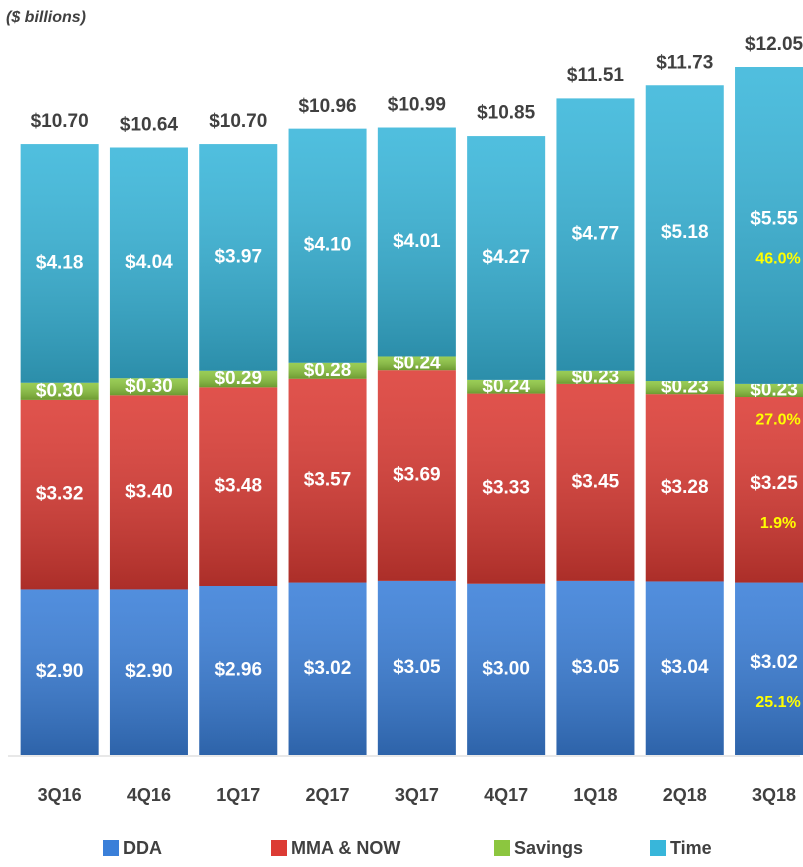  Describe the element at coordinates (345, 848) in the screenshot. I see `legend-label: MMA & NOW` at that location.